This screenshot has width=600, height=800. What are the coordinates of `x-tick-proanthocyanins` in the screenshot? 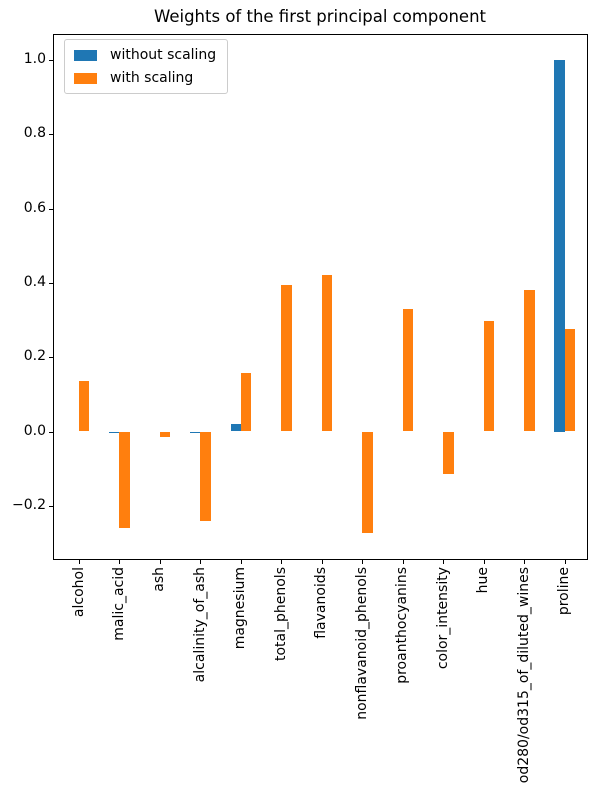 It's located at (403, 562).